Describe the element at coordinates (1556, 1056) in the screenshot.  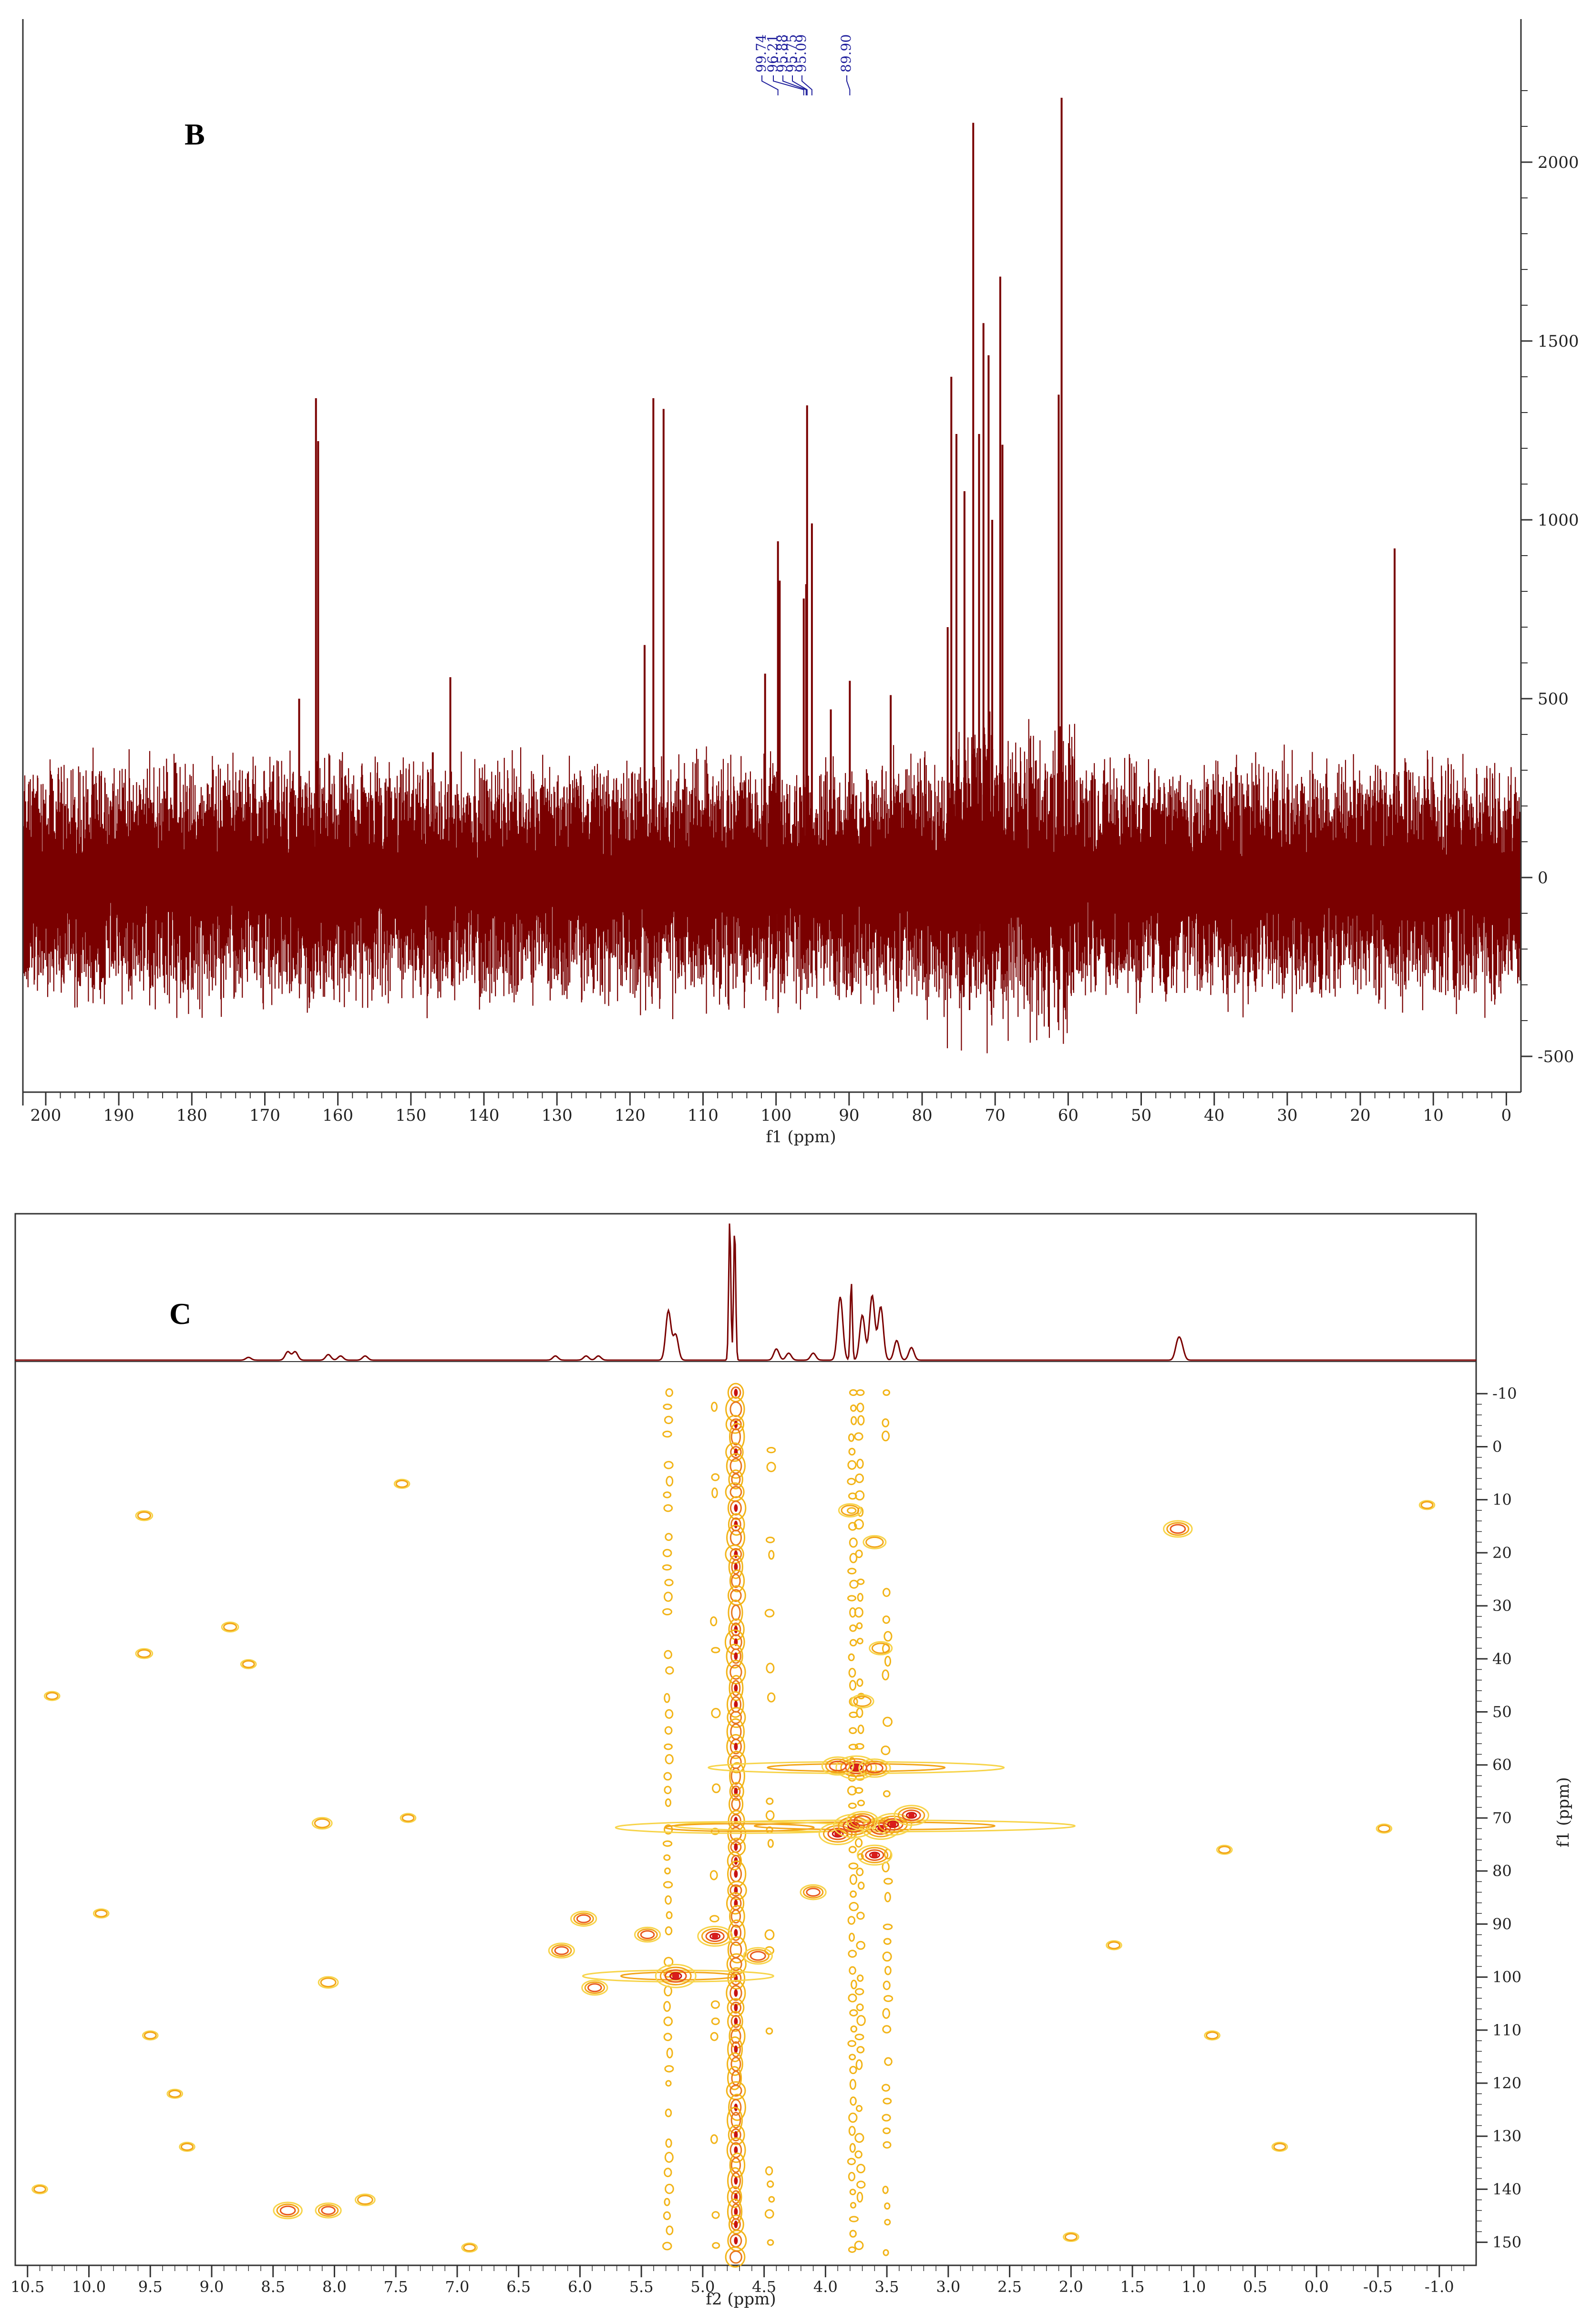
I see `y-tick-label: -500` at that location.